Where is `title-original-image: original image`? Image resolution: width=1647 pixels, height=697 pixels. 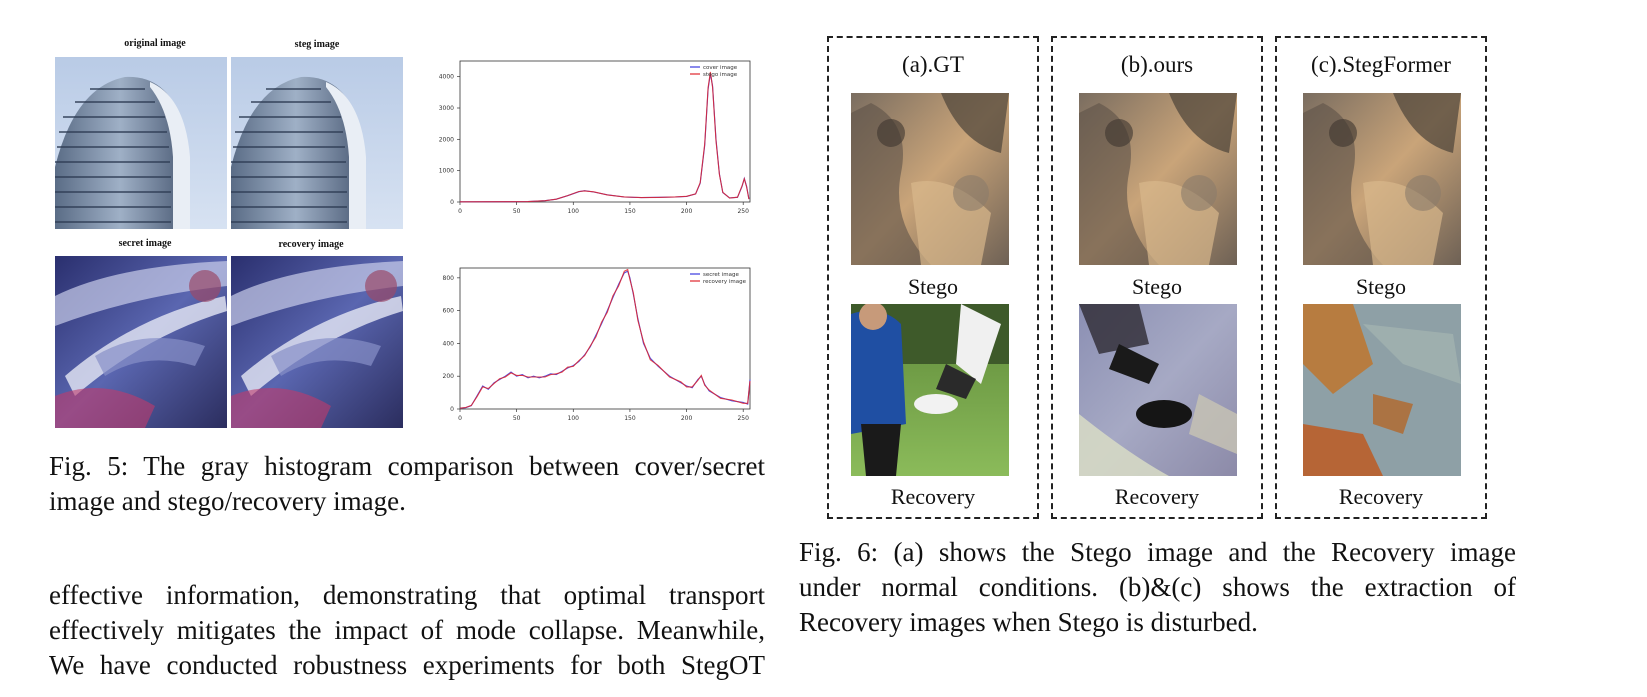 title-original-image: original image is located at coordinates (155, 43).